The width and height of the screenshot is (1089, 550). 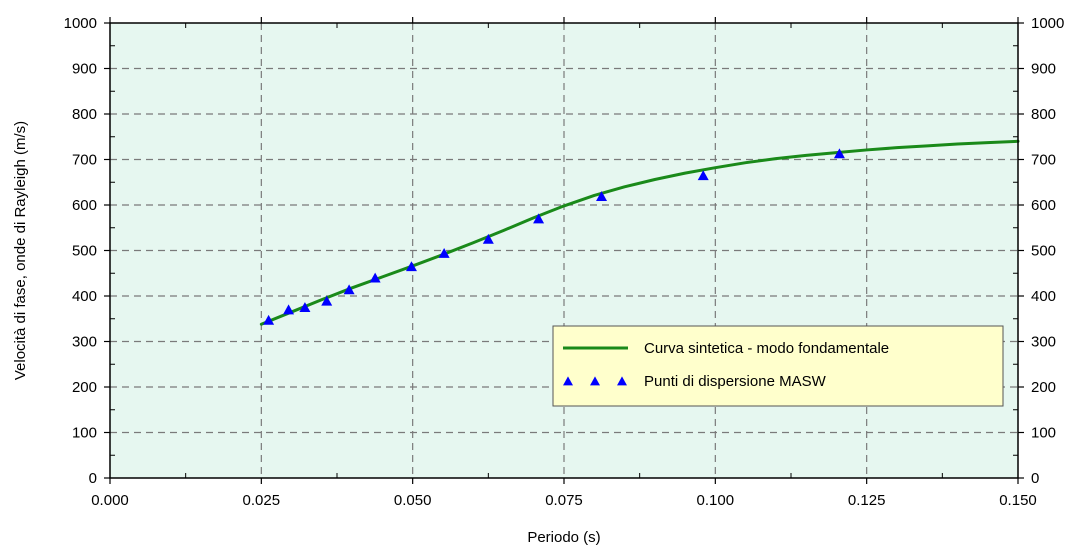 I want to click on y-axis-title: Velocità di fase, onde di Rayleigh (m/s), so click(x=20, y=250).